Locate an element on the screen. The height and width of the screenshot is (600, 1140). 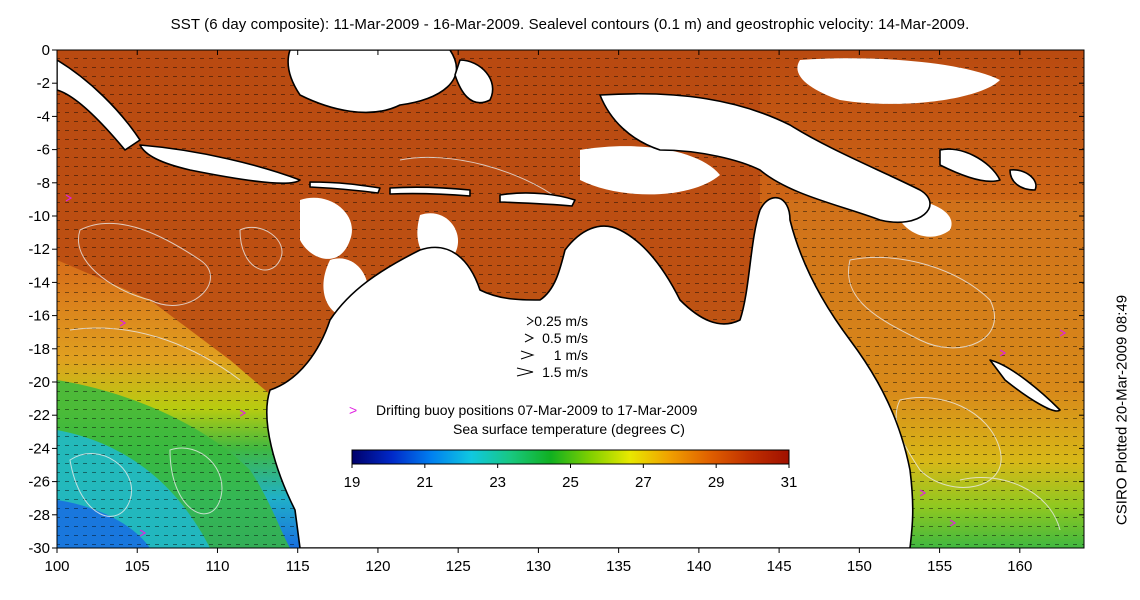
velocity-legend-label: 1.5 m/s is located at coordinates (565, 372).